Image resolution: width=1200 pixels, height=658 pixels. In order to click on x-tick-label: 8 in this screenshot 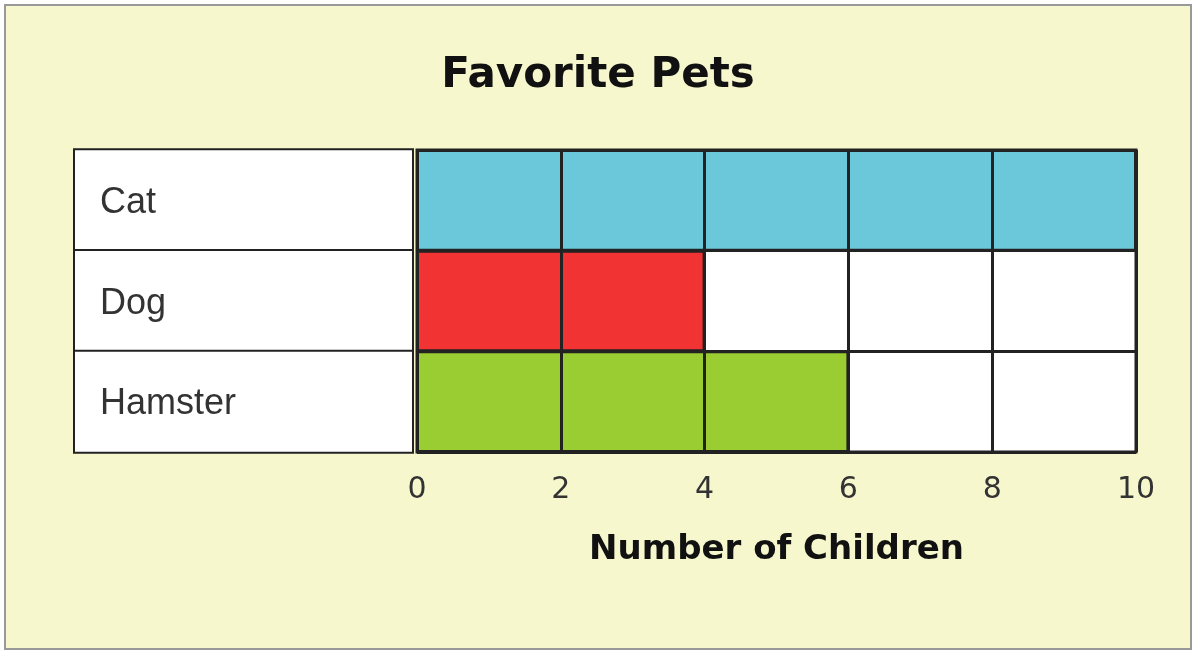, I will do `click(992, 487)`.